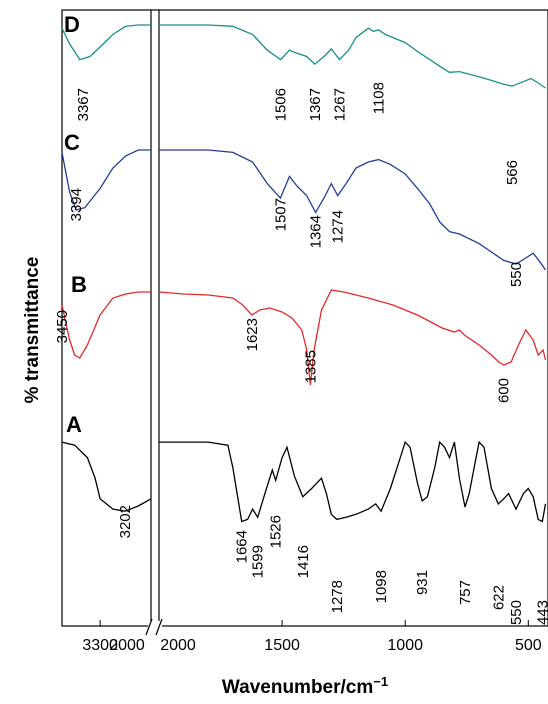  I want to click on series-a-line-left, so click(106, 476).